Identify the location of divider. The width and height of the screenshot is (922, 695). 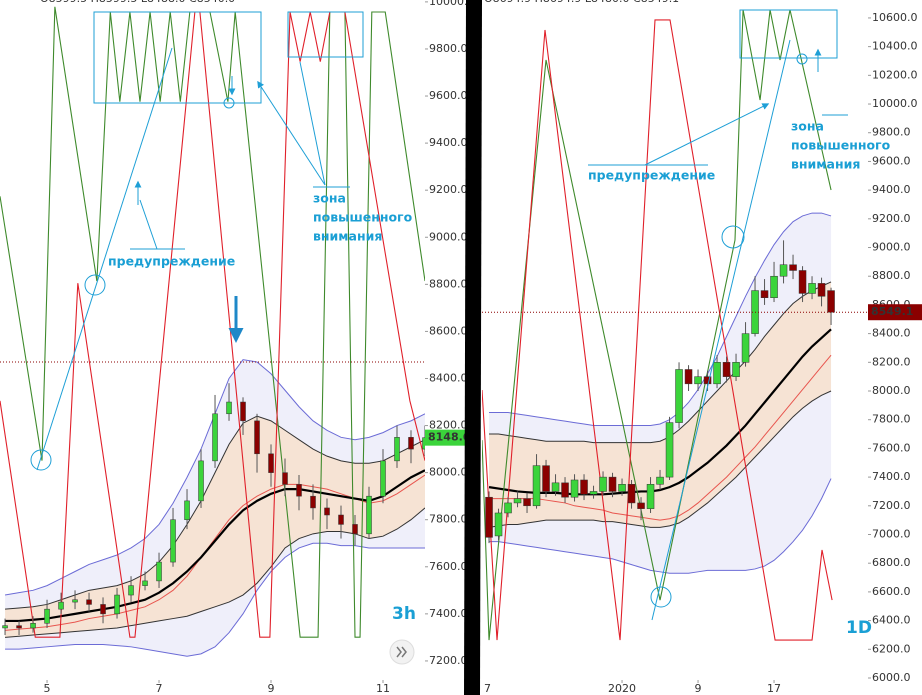
(473, 347).